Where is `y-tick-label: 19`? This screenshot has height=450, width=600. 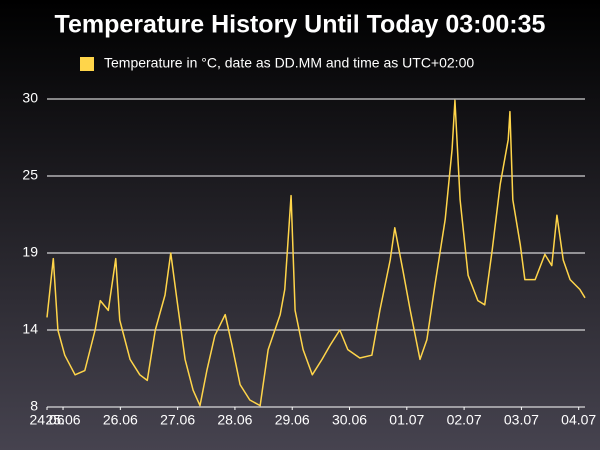
y-tick-label: 19 is located at coordinates (30, 252).